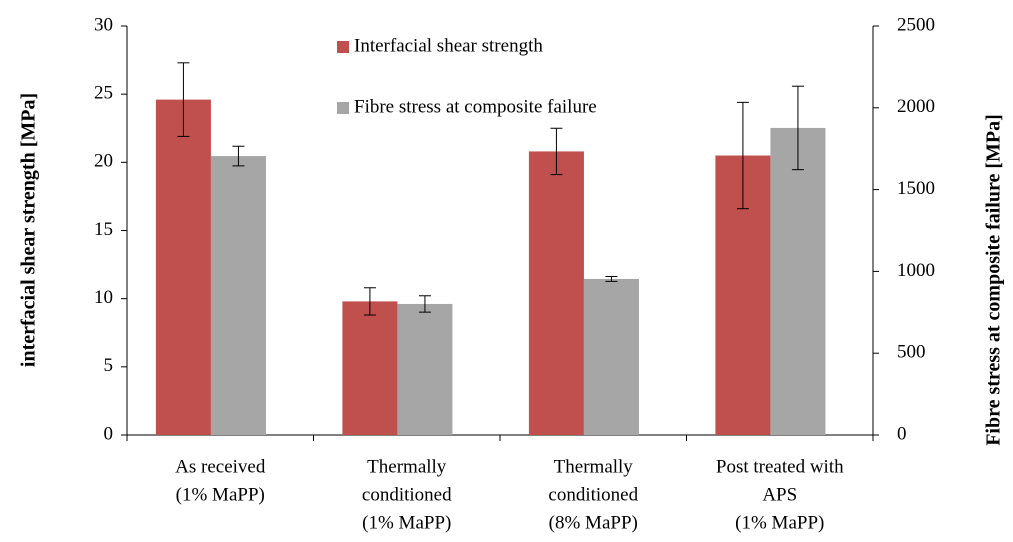 Image resolution: width=1013 pixels, height=542 pixels. What do you see at coordinates (109, 433) in the screenshot?
I see `y-tick-label: 0` at bounding box center [109, 433].